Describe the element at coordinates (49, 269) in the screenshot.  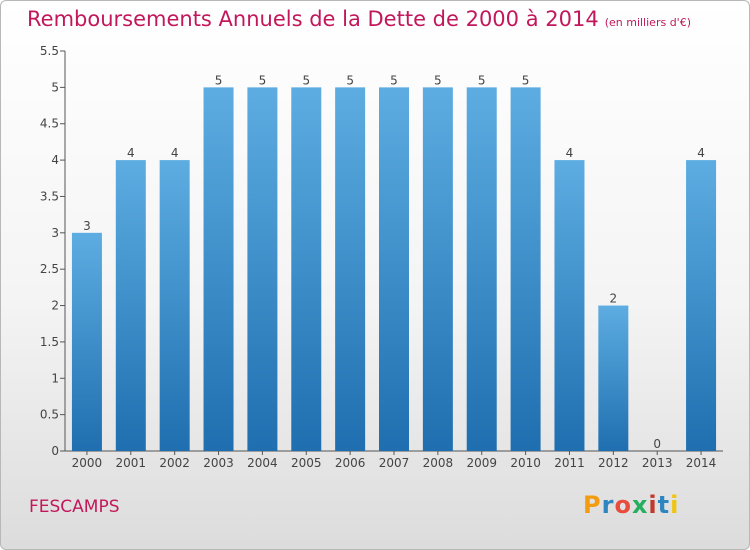
I see `y-tick-label: 2.5` at that location.